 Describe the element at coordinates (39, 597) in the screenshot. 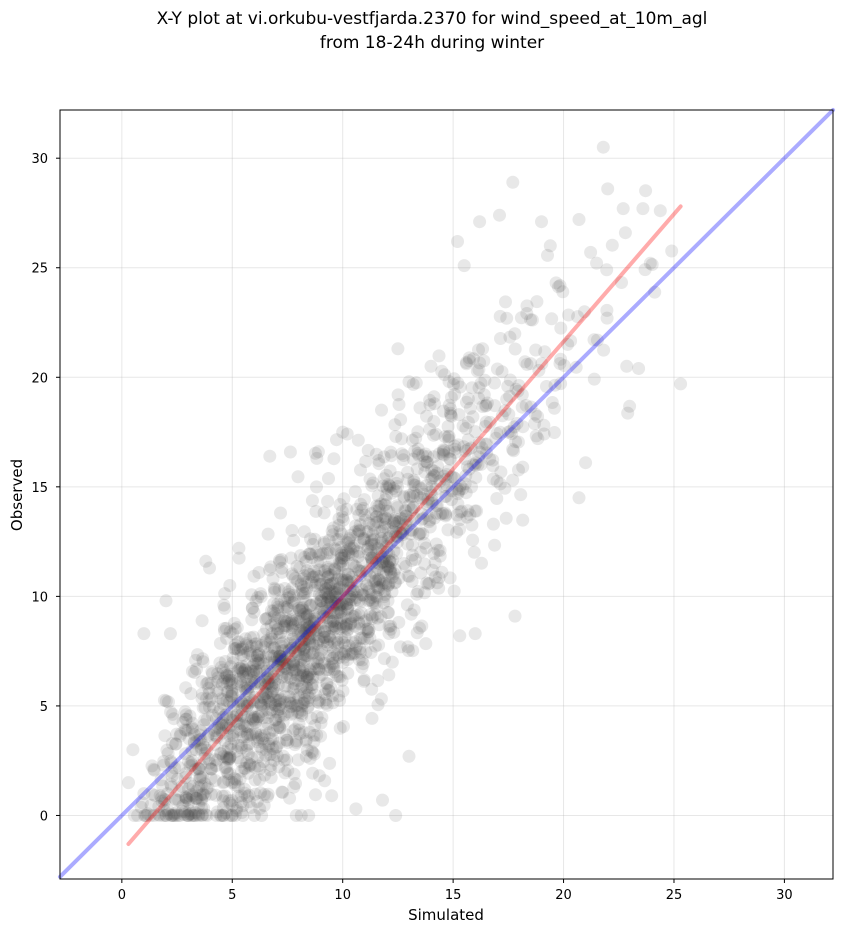

I see `y-tick-label: 10` at that location.